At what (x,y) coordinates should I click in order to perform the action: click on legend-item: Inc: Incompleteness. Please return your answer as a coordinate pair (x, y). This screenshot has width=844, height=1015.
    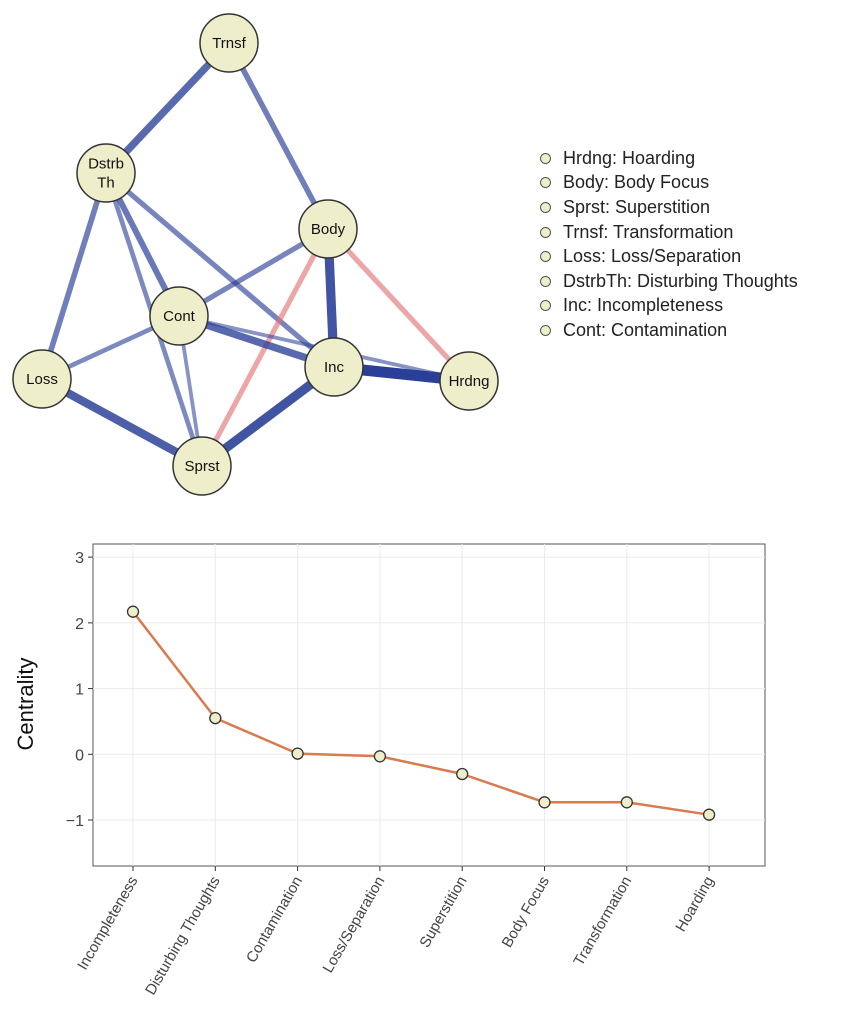
    Looking at the image, I should click on (669, 306).